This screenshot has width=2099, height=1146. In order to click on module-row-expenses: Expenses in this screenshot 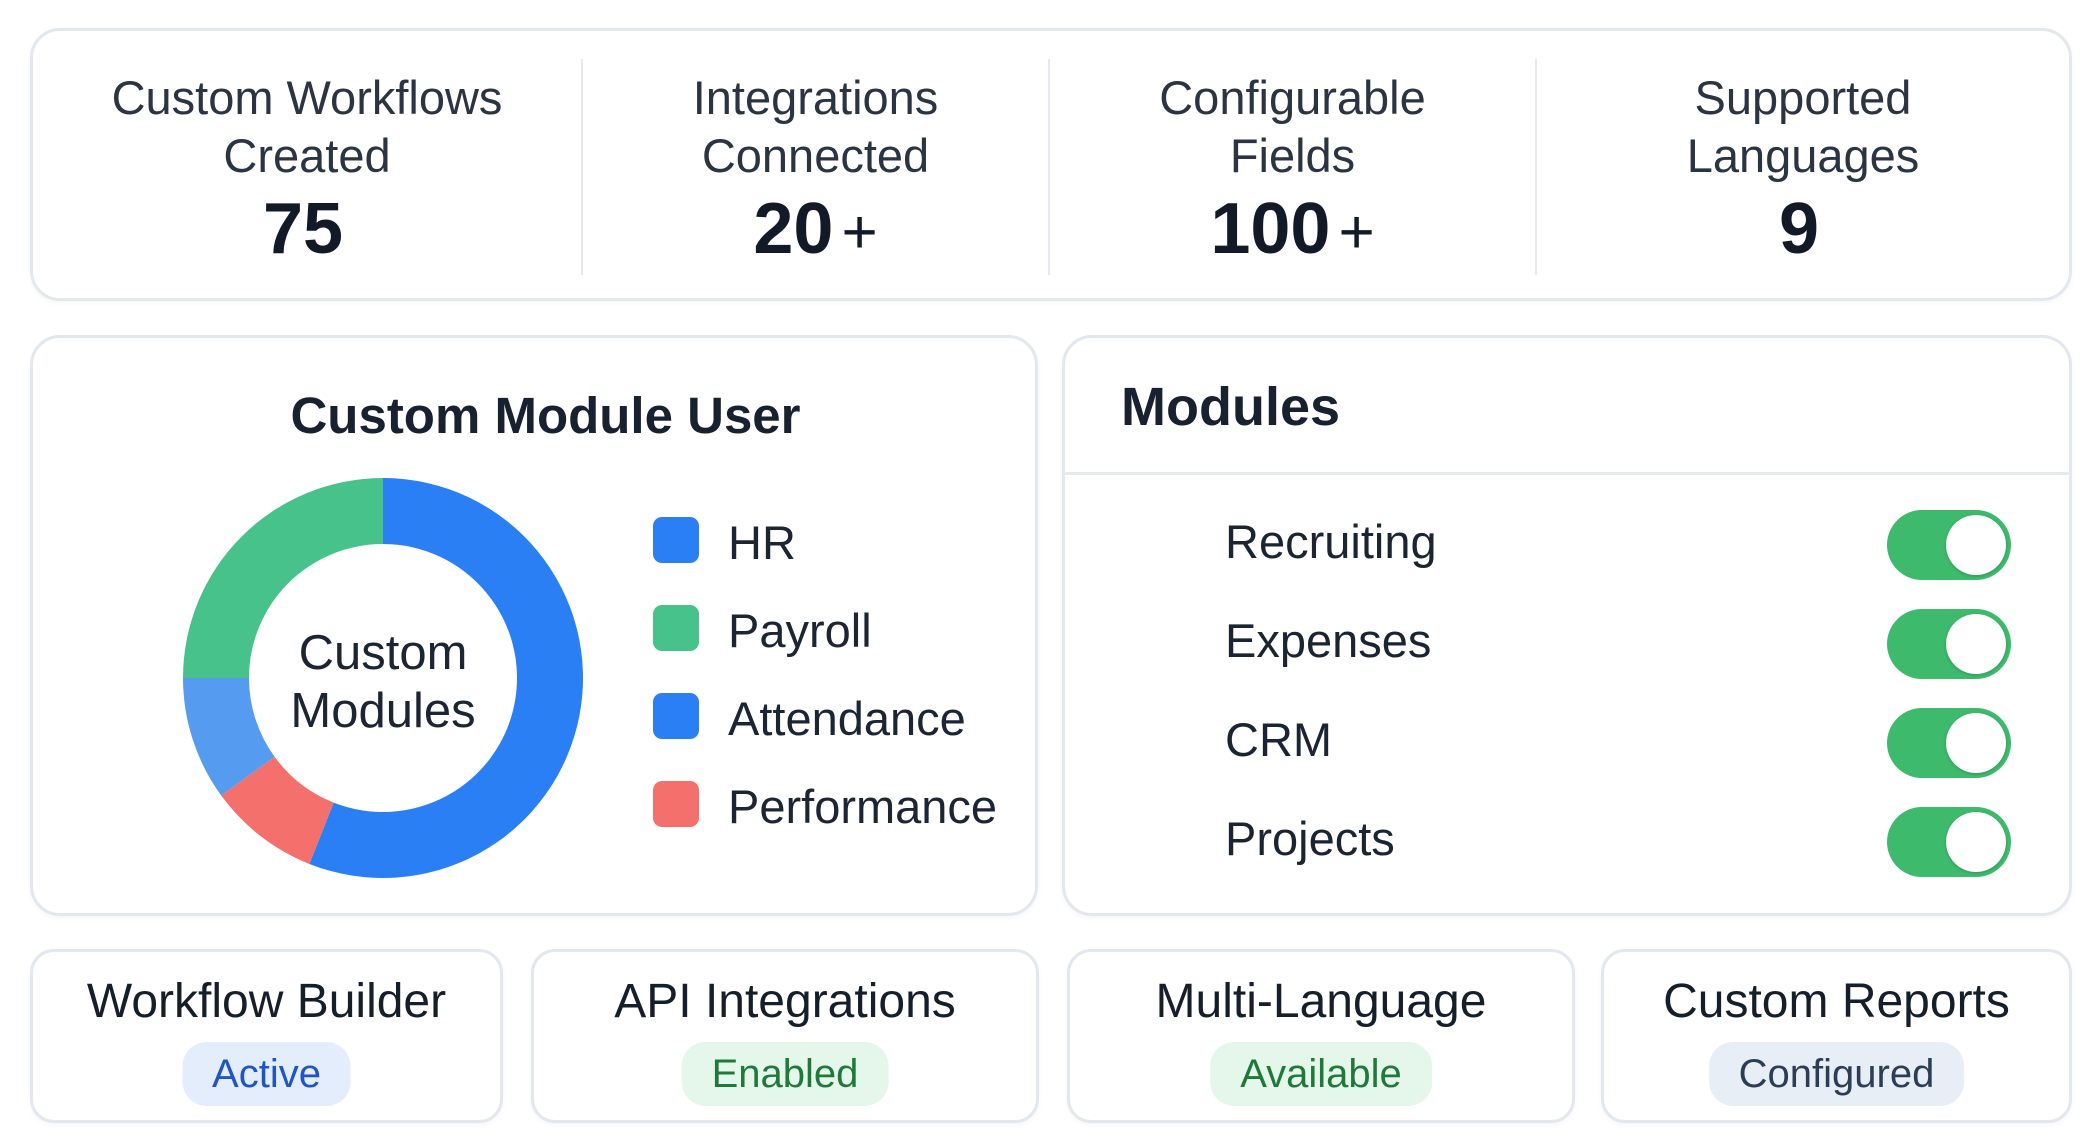, I will do `click(1567, 644)`.